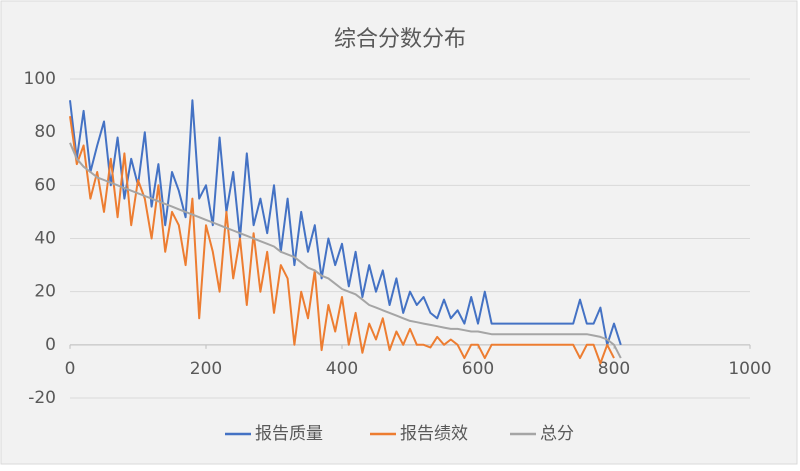 The height and width of the screenshot is (471, 800). I want to click on chart-title: 综合分数分布, so click(400, 39).